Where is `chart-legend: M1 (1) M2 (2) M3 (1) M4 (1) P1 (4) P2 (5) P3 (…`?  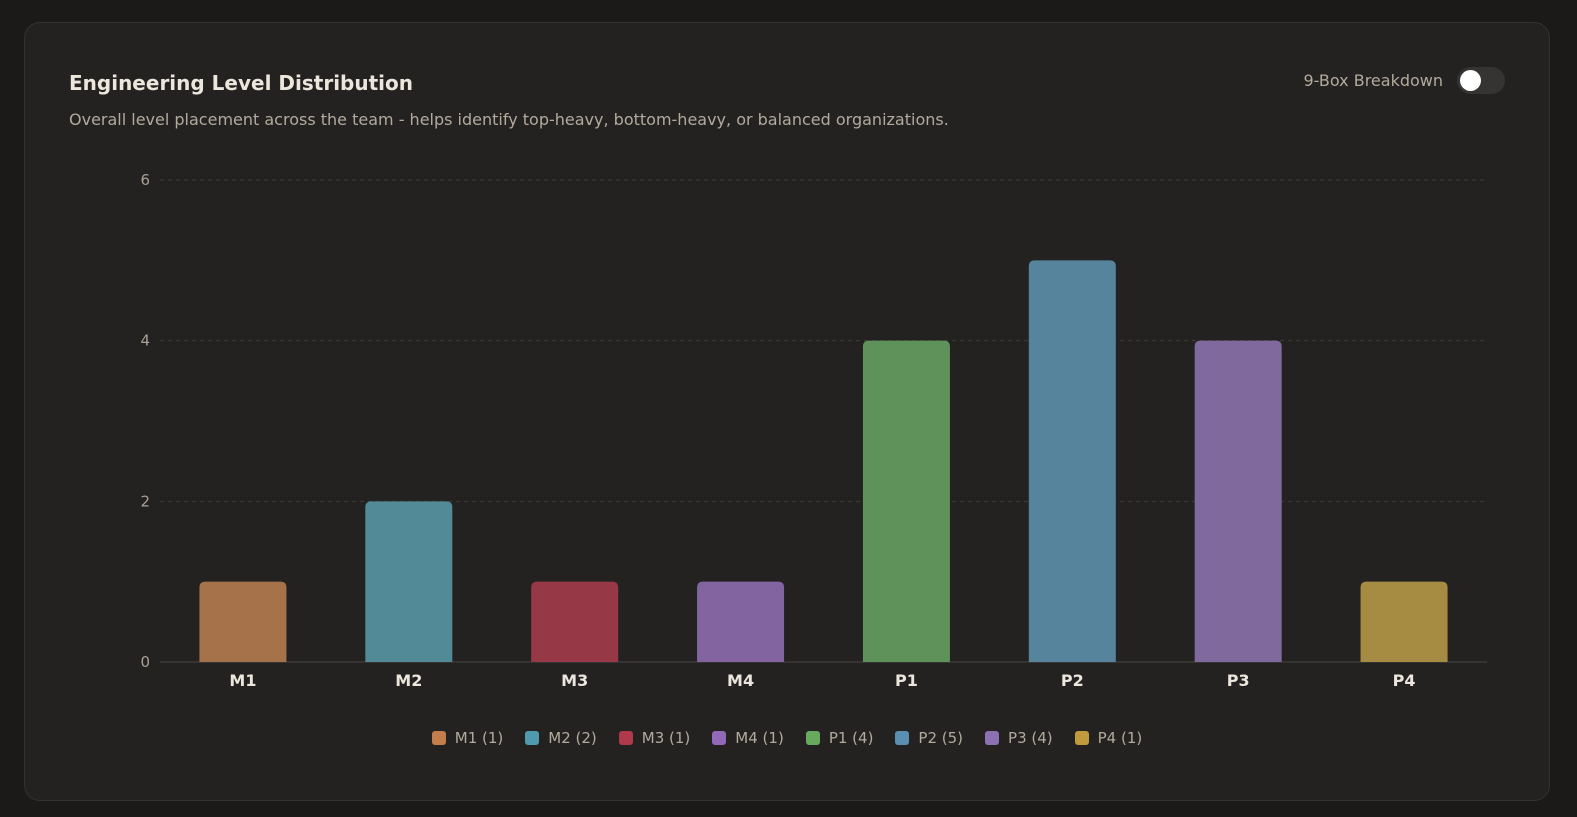
chart-legend: M1 (1) M2 (2) M3 (1) M4 (1) P1 (4) P2 (5) P3 (… is located at coordinates (787, 738).